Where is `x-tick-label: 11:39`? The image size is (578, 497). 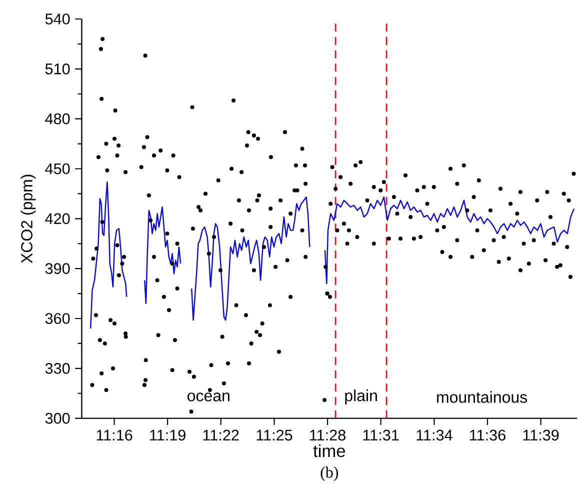
x-tick-label: 11:39 is located at coordinates (541, 435).